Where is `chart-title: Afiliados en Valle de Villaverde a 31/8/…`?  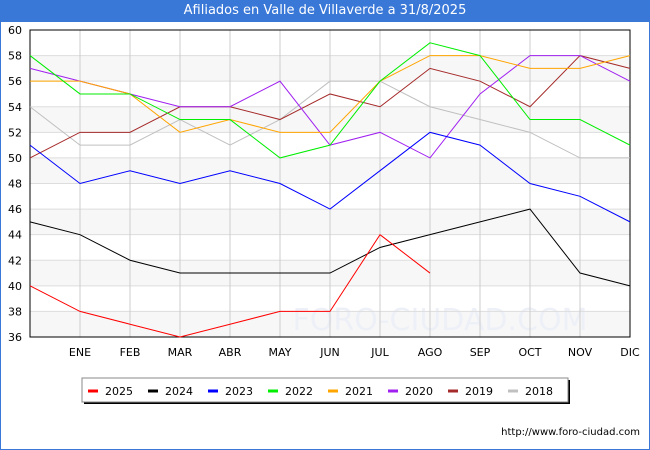
chart-title: Afiliados en Valle de Villaverde a 31/8/… is located at coordinates (325, 11).